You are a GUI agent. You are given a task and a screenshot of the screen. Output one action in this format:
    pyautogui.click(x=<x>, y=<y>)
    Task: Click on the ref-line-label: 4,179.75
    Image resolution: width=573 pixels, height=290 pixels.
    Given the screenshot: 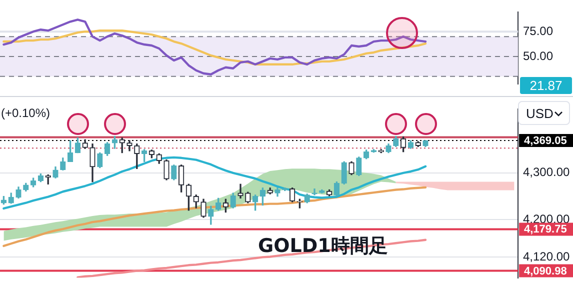 What is the action you would take?
    pyautogui.click(x=545, y=230)
    